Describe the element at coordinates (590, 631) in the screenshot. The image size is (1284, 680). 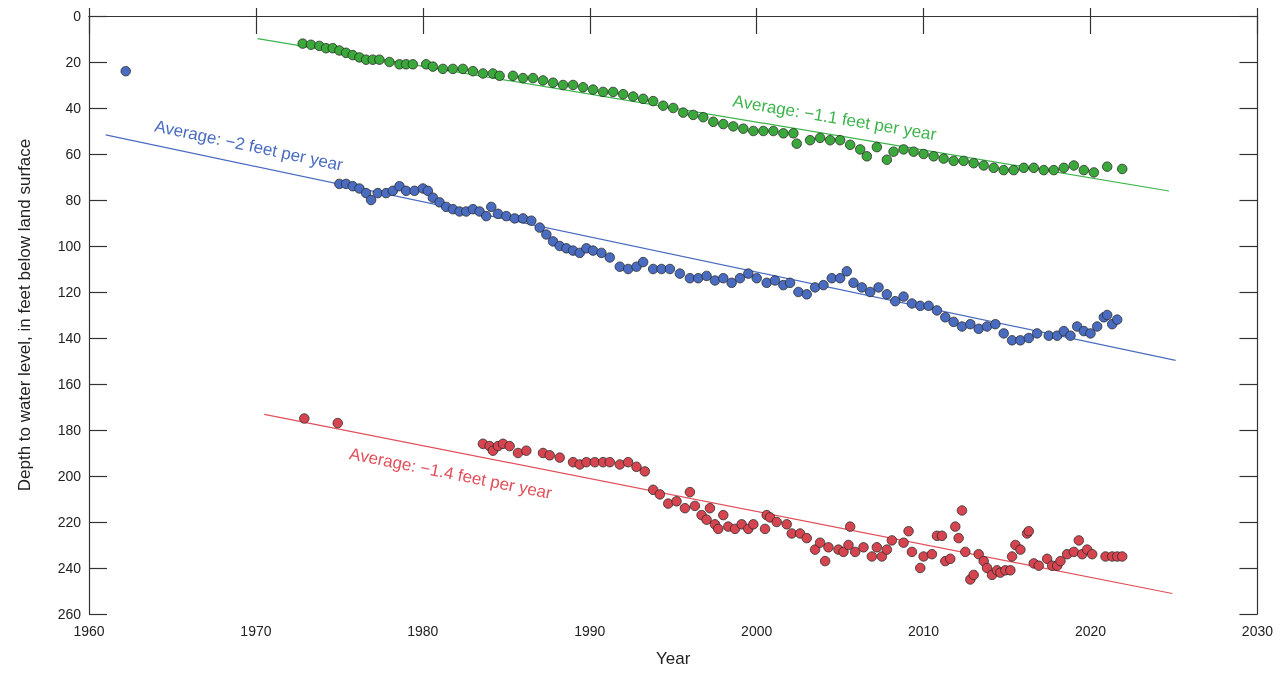
I see `x-tick-label: 1990` at that location.